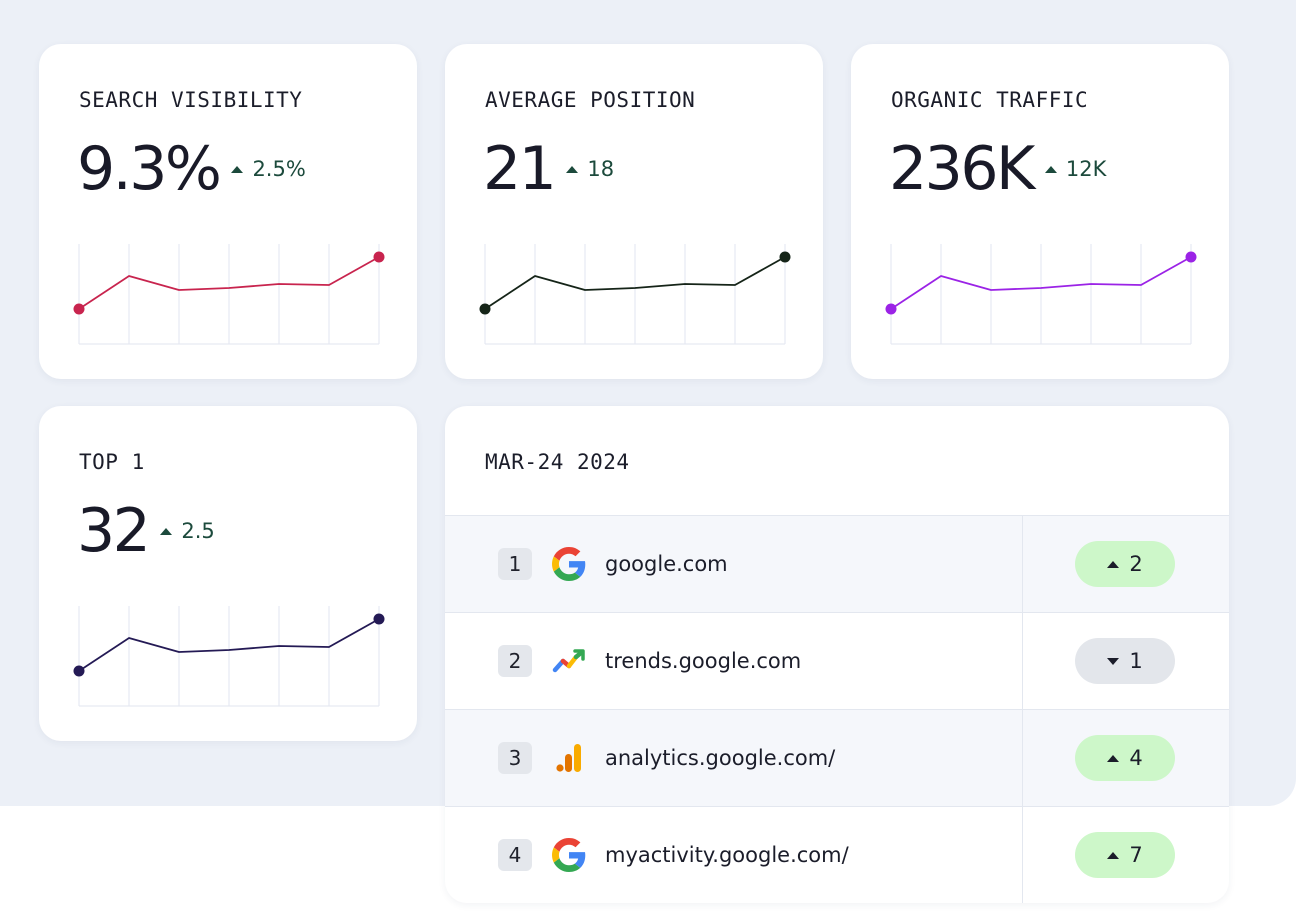 The height and width of the screenshot is (914, 1300). I want to click on rank-badge: 4, so click(515, 855).